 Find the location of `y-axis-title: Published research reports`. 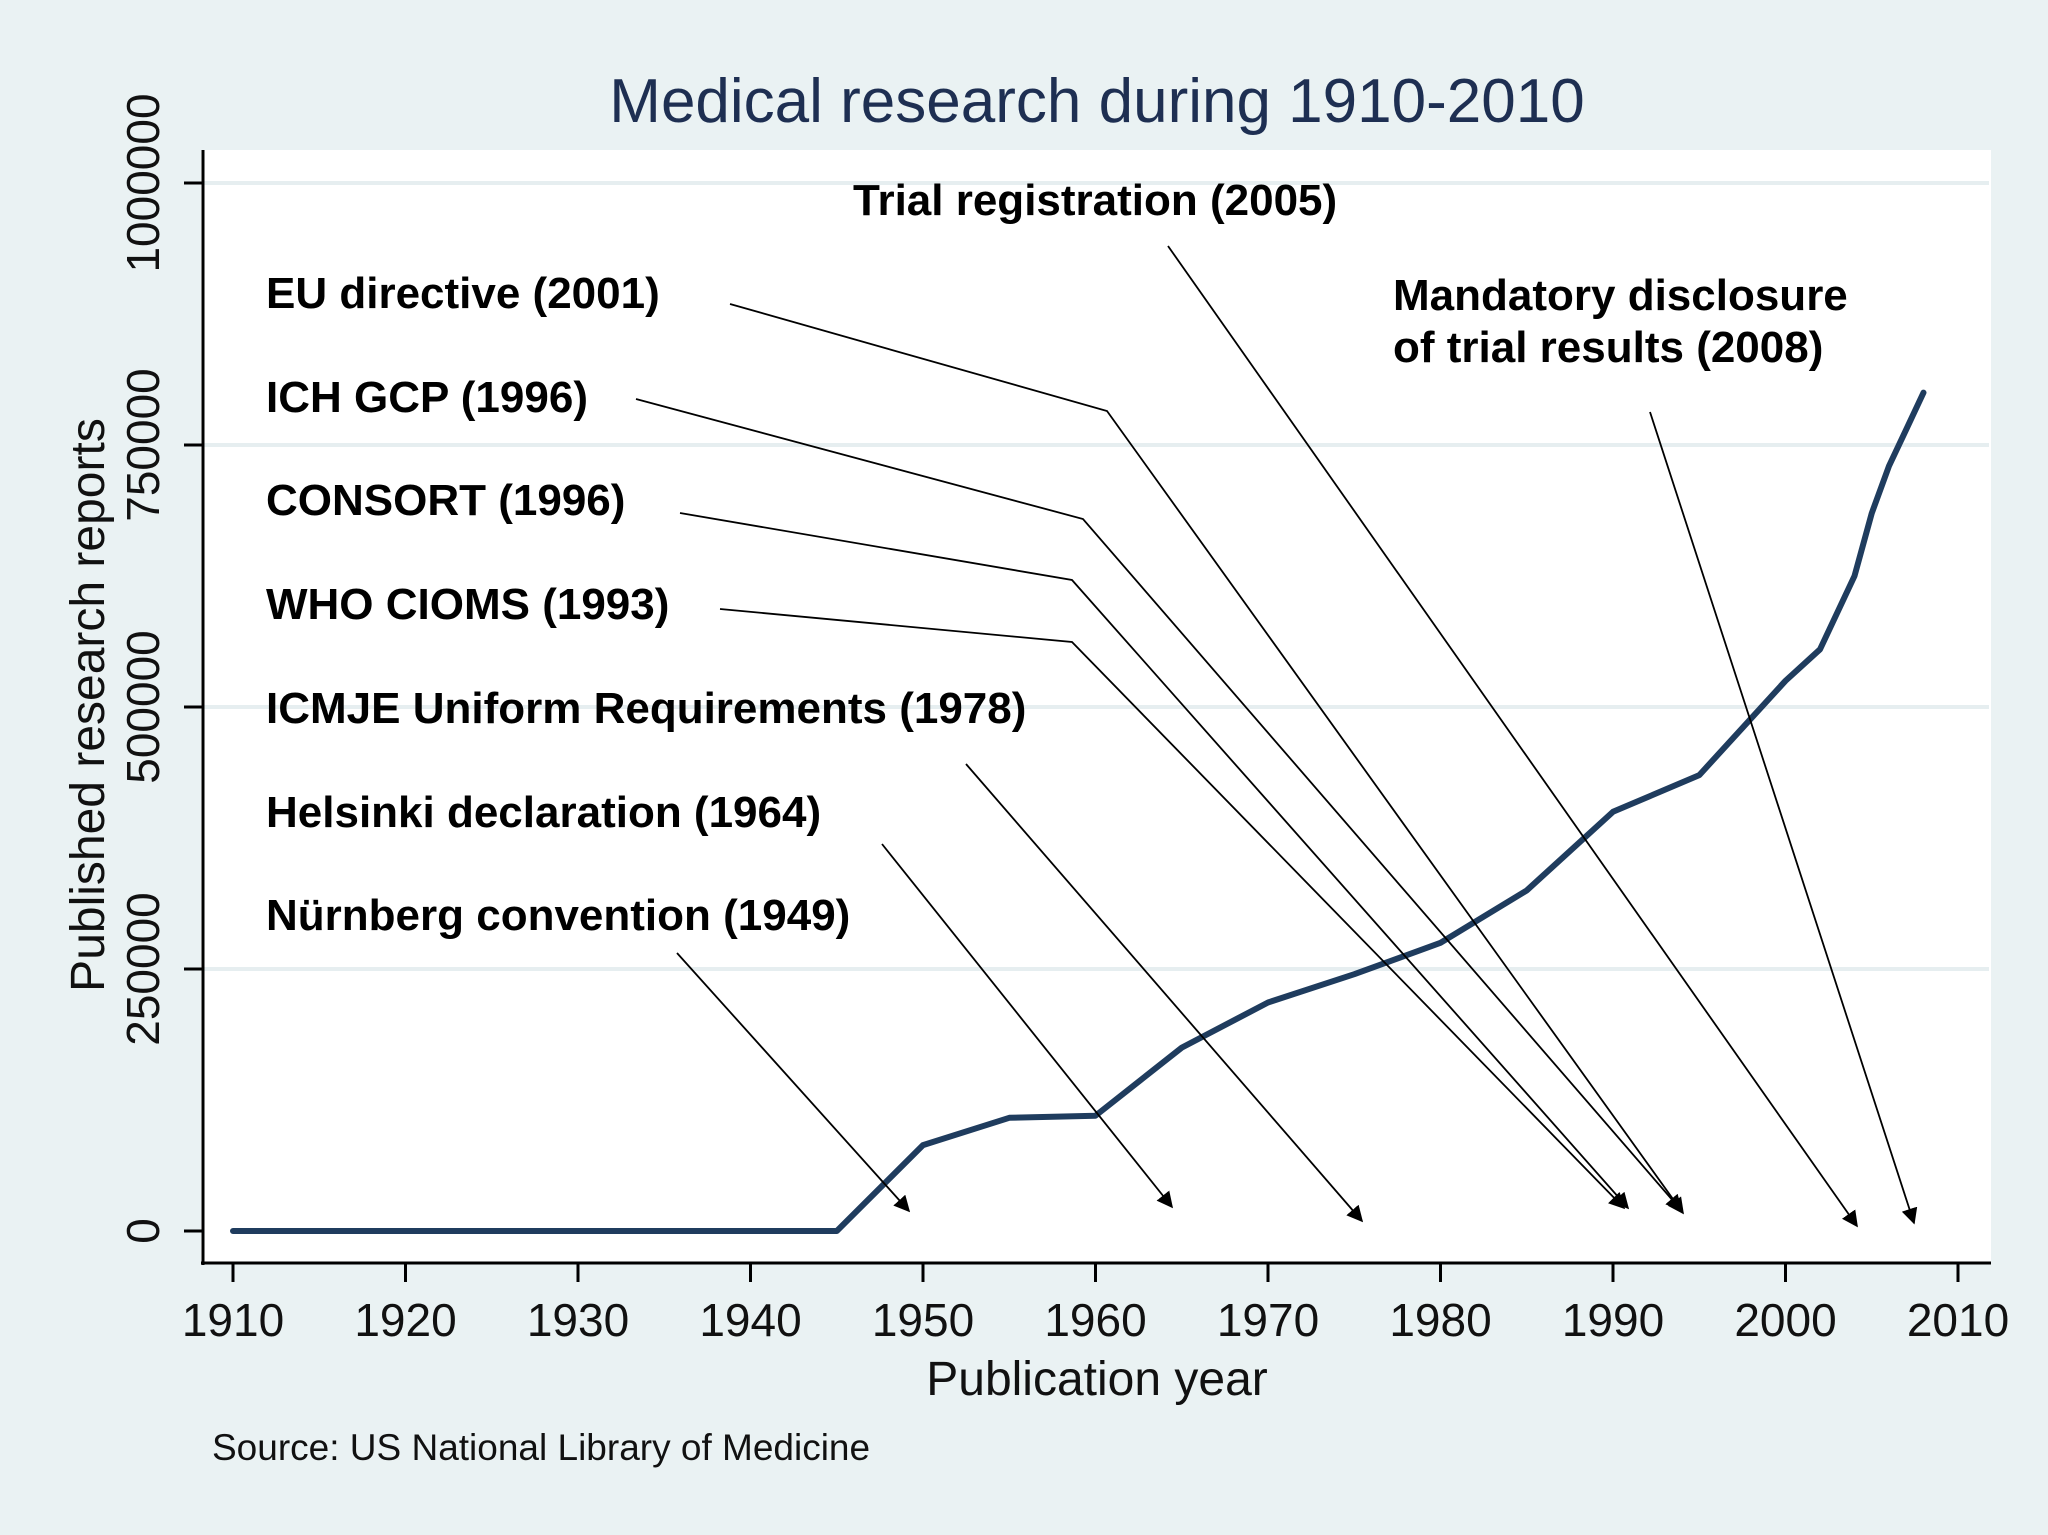

y-axis-title: Published research reports is located at coordinates (88, 705).